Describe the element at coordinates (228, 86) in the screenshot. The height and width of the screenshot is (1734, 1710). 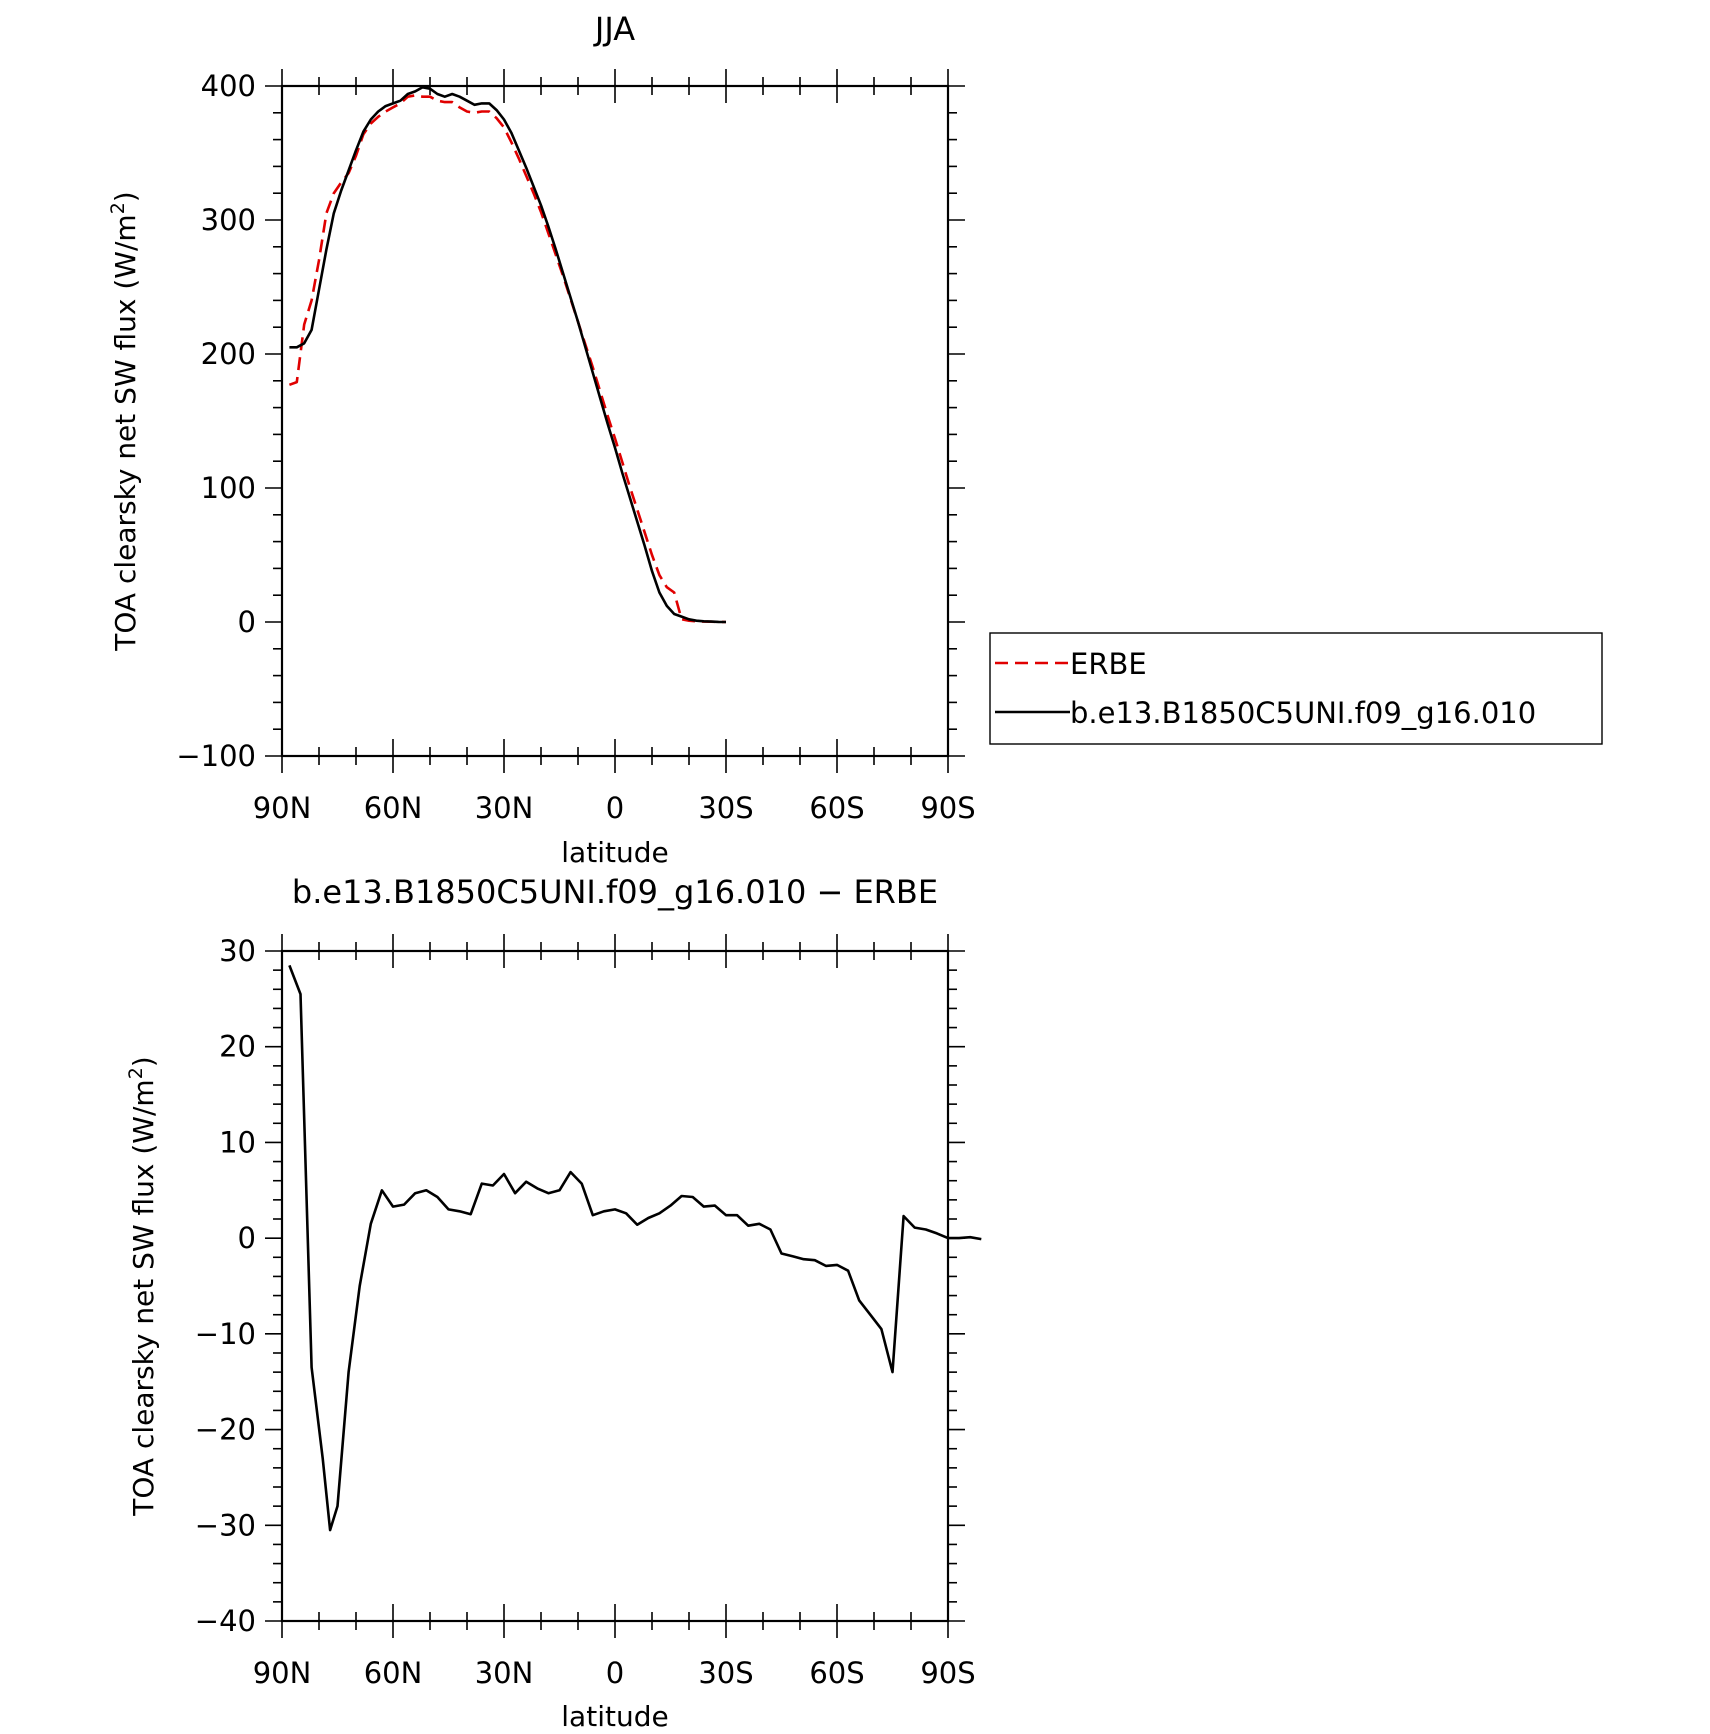
I see `y-tick-label: 400` at that location.